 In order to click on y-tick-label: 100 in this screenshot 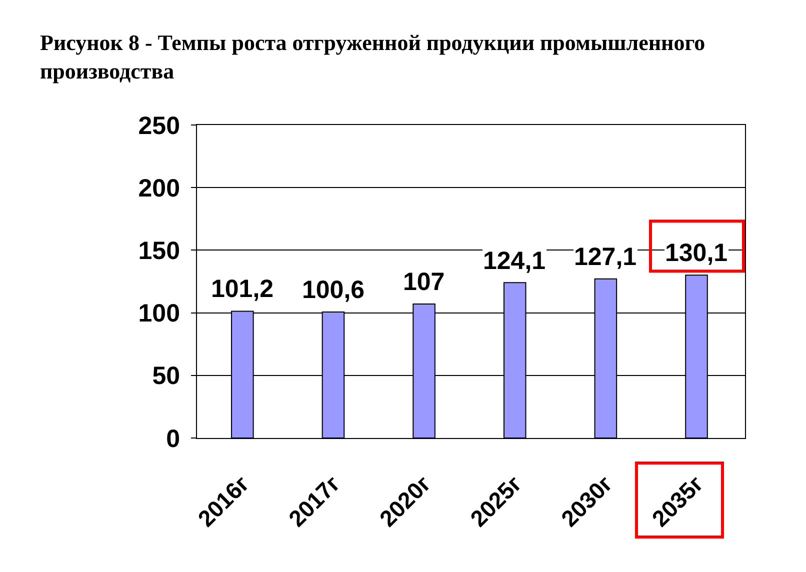, I will do `click(159, 314)`.